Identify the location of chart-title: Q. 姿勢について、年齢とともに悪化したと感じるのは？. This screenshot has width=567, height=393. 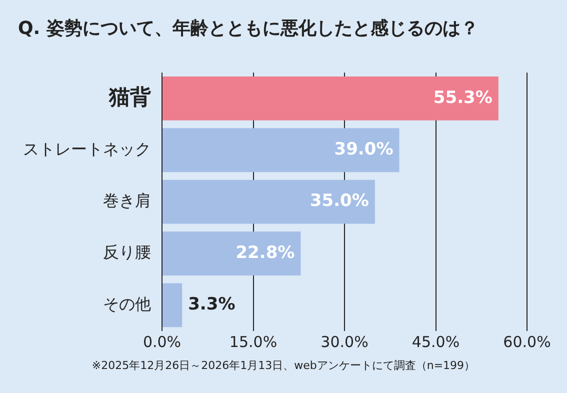
(248, 28).